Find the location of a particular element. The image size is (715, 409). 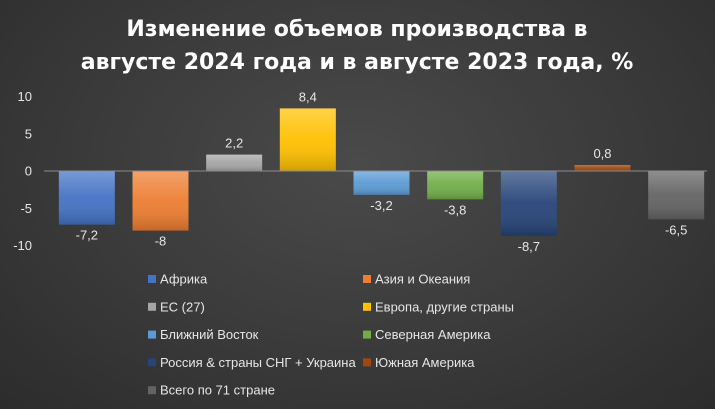

legend-label: Ближний Восток is located at coordinates (209, 334).